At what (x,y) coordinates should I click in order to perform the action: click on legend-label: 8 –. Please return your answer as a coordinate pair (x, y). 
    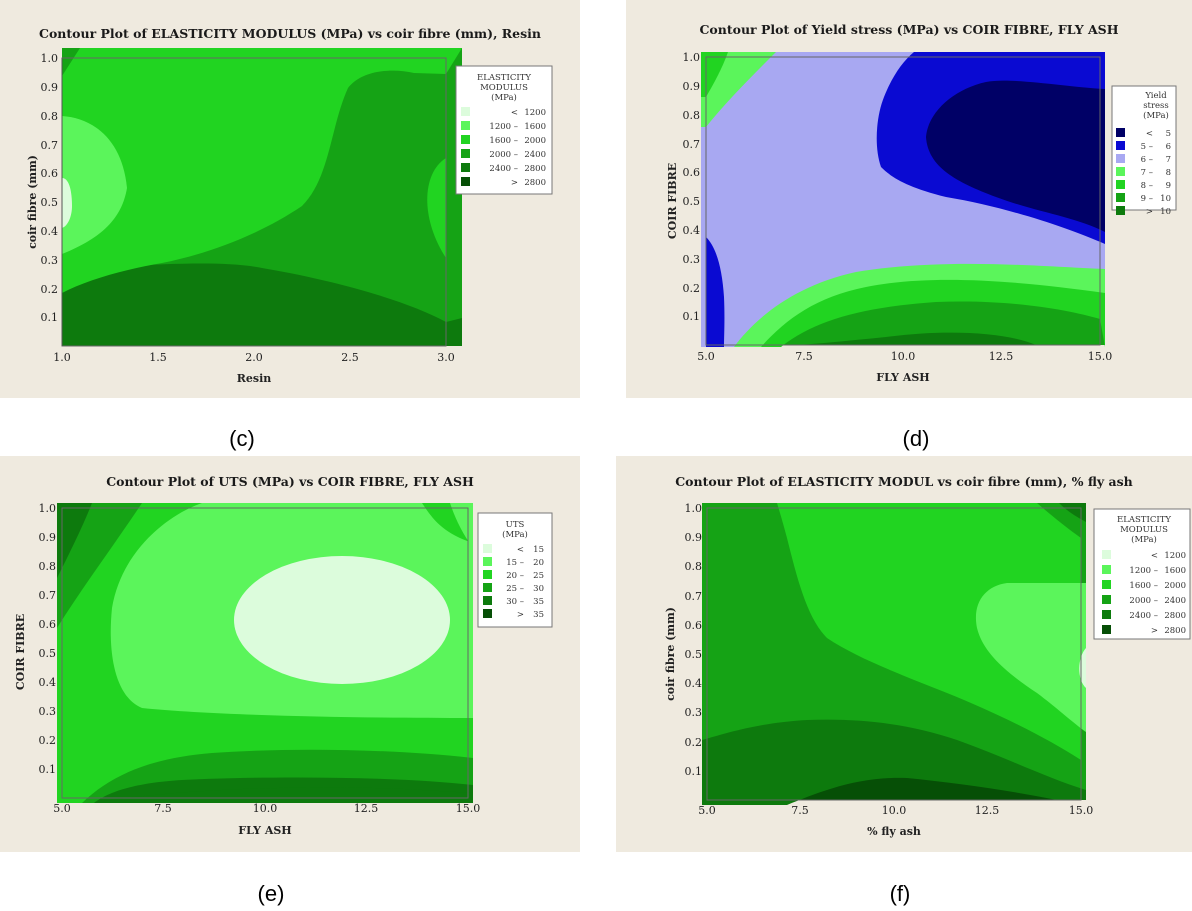
    Looking at the image, I should click on (1147, 186).